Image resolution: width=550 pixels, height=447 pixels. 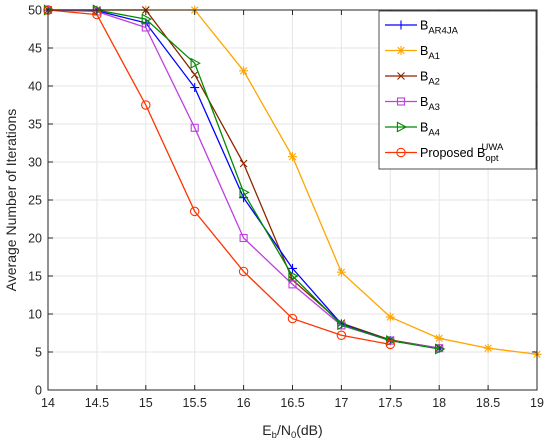 I want to click on x-tick-label: 16.5, so click(x=292, y=403).